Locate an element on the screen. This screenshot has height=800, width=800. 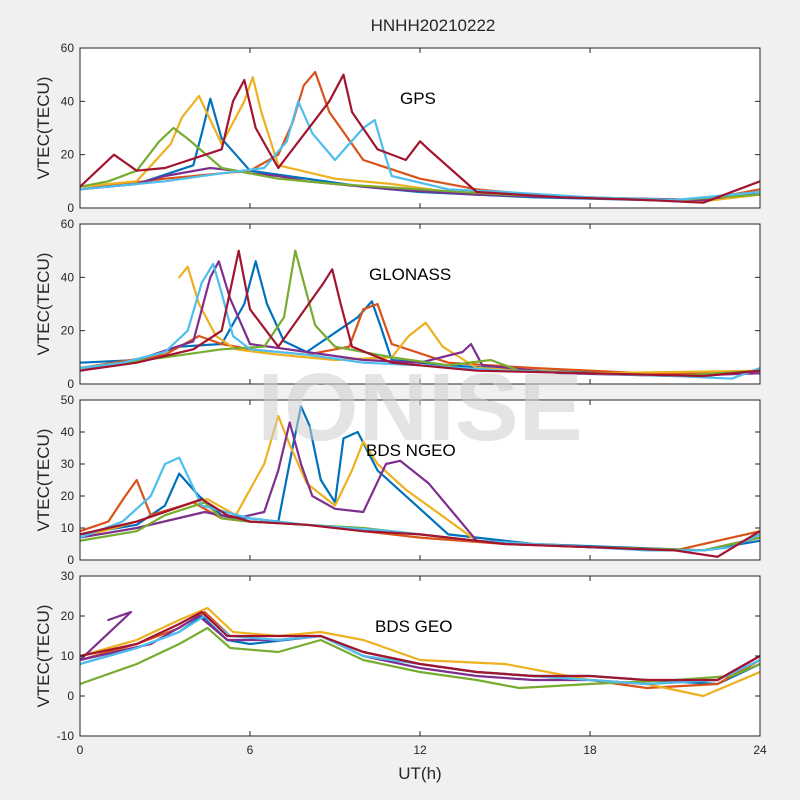
x-tick-label: 0 is located at coordinates (80, 750).